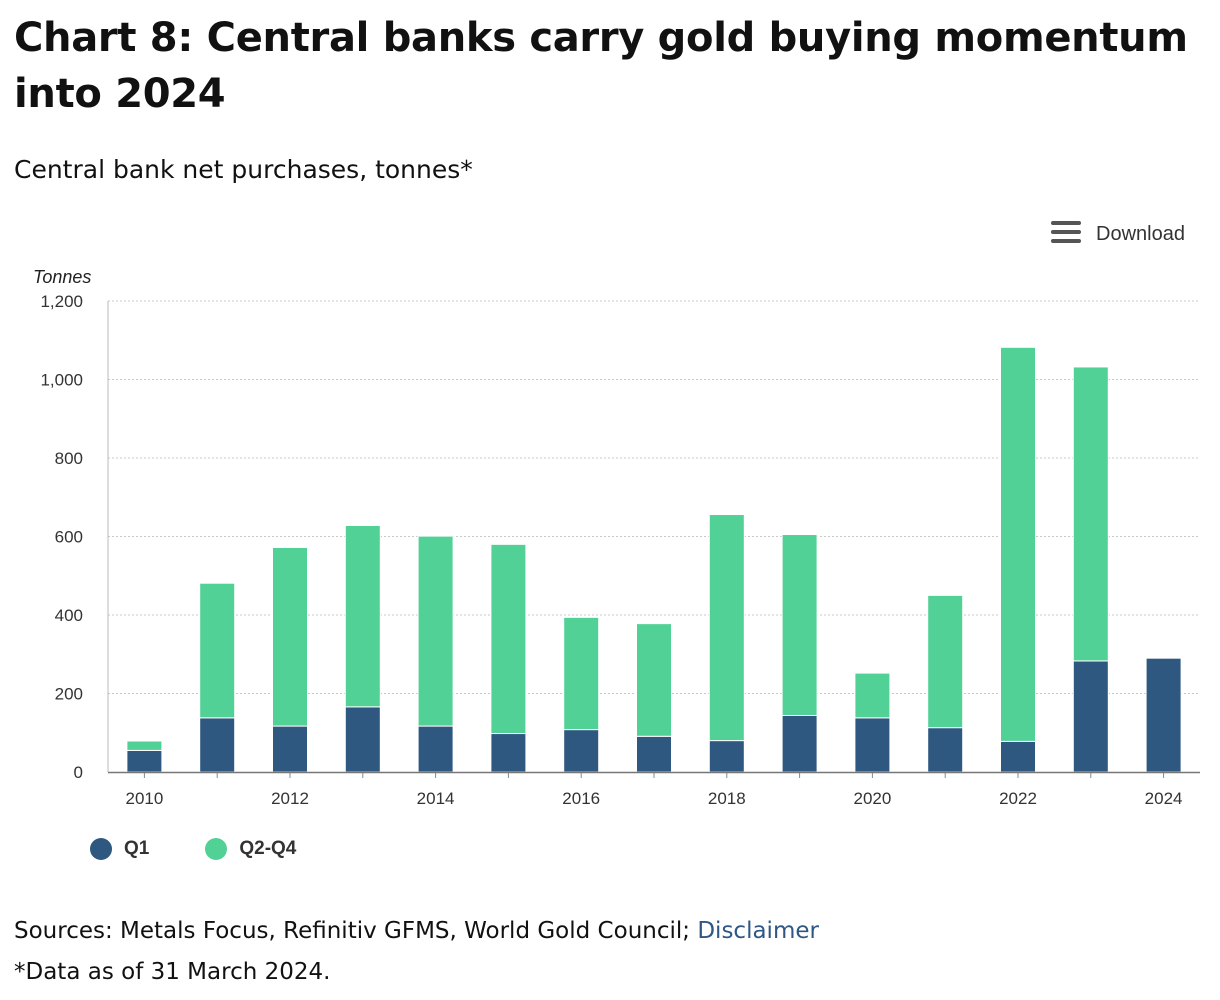 This screenshot has width=1220, height=1000. I want to click on bar-q2-q4-2022, so click(1018, 544).